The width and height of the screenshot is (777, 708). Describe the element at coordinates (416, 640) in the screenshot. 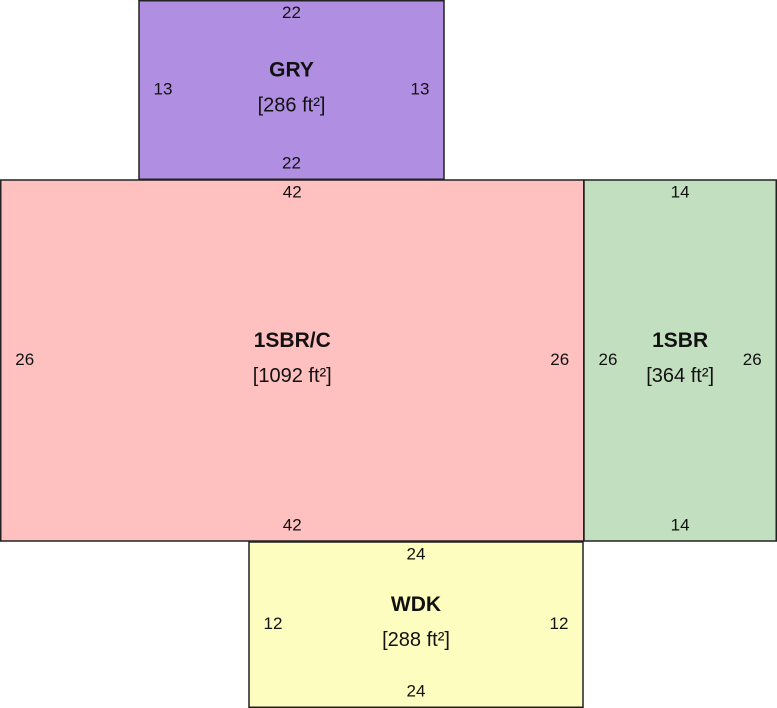

I see `room-area: [288 ft²]` at that location.